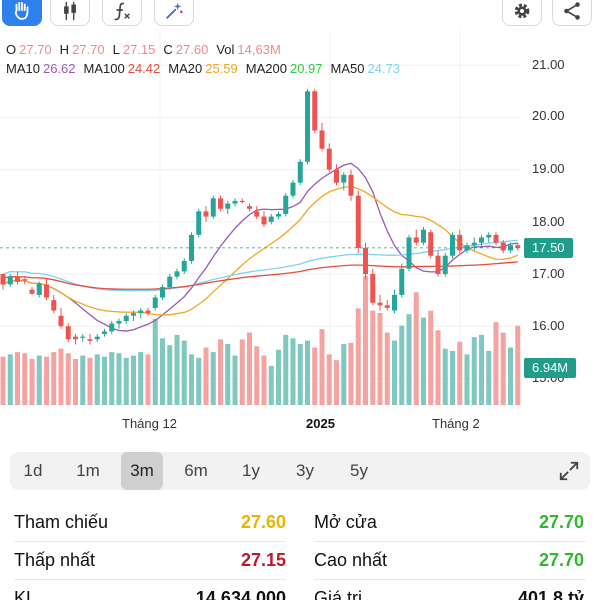 The image size is (600, 600). Describe the element at coordinates (221, 68) in the screenshot. I see `ma20-value: 25.59` at that location.